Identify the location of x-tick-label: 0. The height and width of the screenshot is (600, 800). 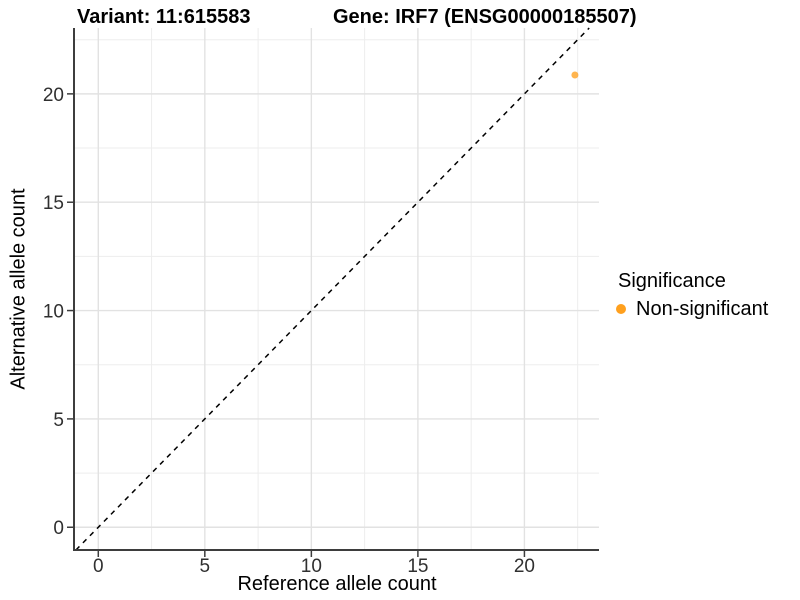
(98, 566).